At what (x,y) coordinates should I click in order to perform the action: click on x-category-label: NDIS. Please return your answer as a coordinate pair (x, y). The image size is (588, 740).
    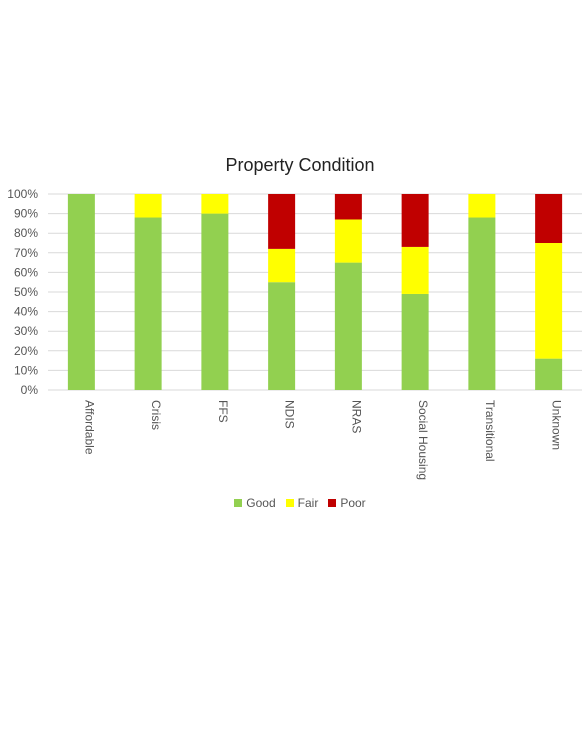
    Looking at the image, I should click on (290, 414).